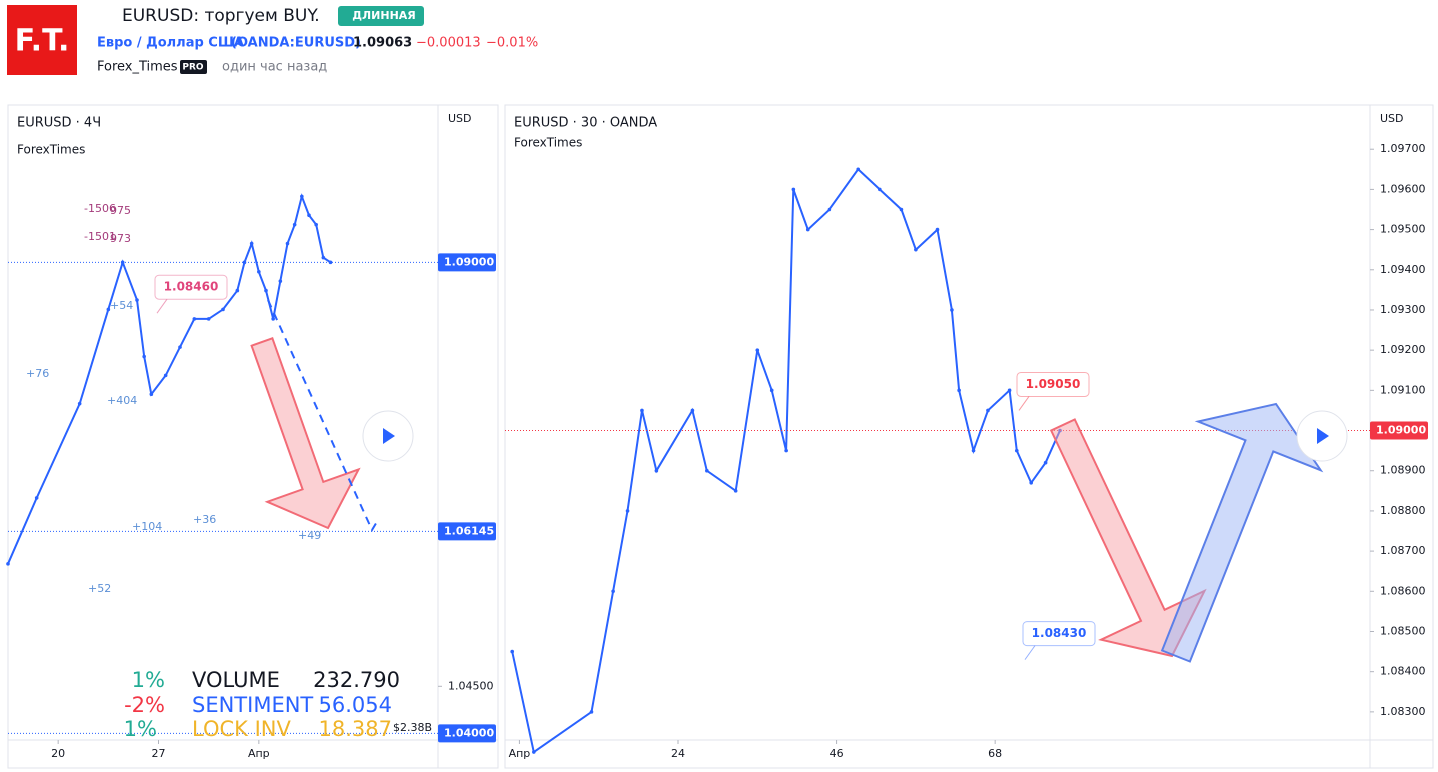  I want to click on price-tag-text: 1.04000, so click(469, 732).